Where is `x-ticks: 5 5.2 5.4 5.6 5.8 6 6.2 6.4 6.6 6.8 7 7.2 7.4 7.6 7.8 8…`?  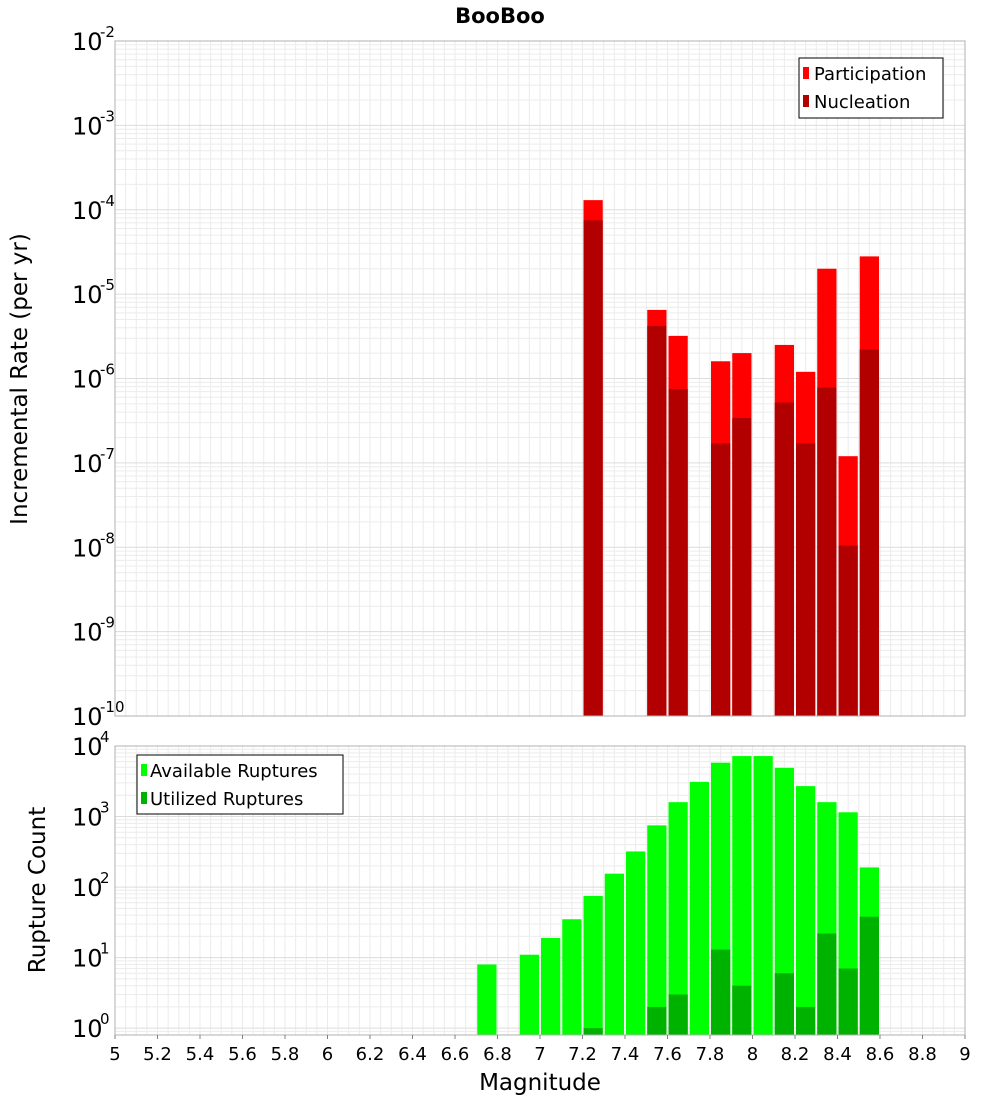 x-ticks: 5 5.2 5.4 5.6 5.8 6 6.2 6.4 6.6 6.8 7 7.2 7.4 7.6 7.8 8… is located at coordinates (540, 1050).